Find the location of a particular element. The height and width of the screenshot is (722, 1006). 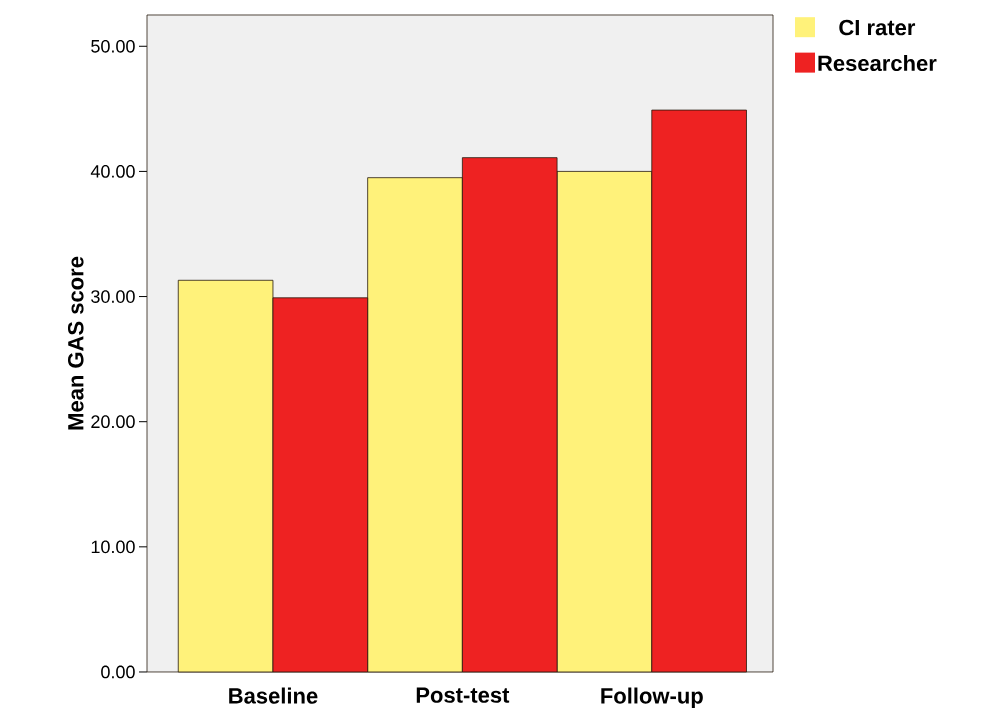

x-tick-label: Follow-up is located at coordinates (652, 698).